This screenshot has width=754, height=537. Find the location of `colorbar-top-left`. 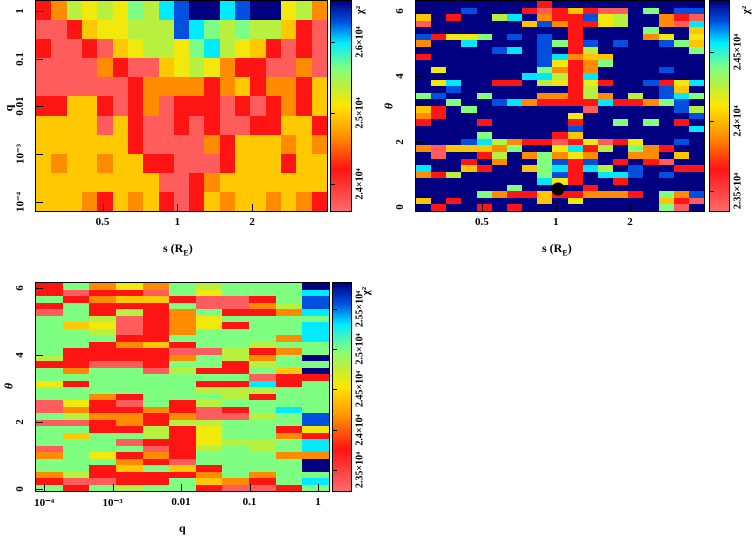

colorbar-top-left is located at coordinates (341, 106).